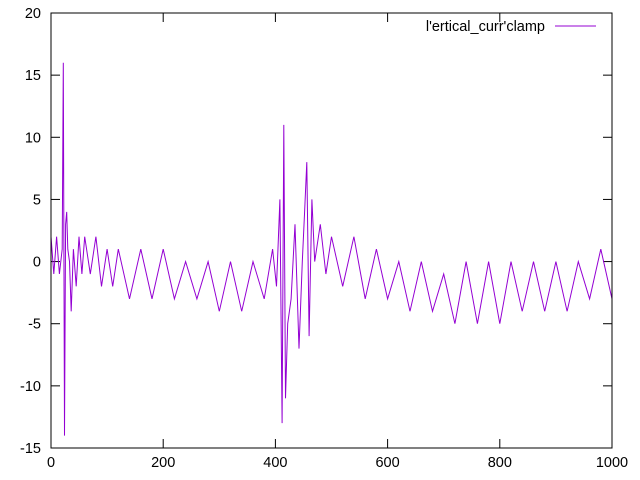  Describe the element at coordinates (51, 463) in the screenshot. I see `x-tick-label: 0` at that location.